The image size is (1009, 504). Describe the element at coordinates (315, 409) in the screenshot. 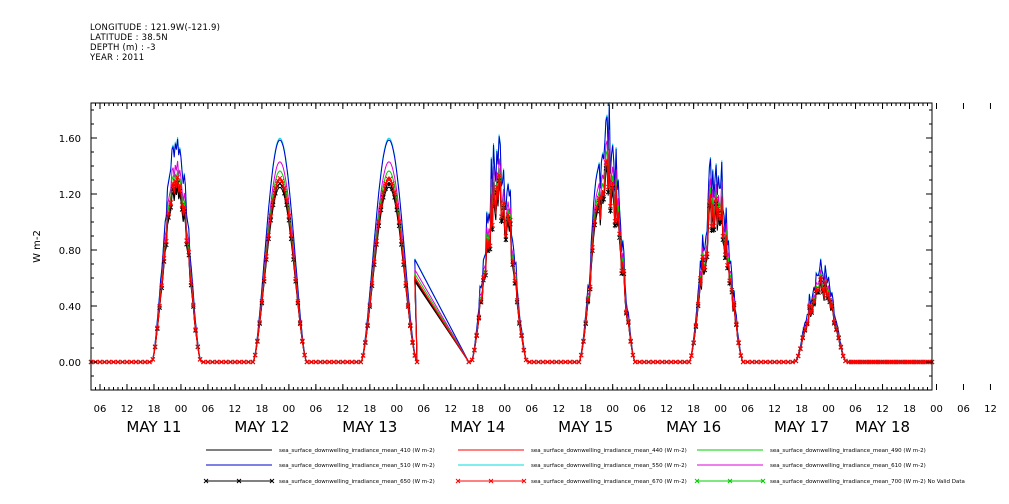

I see `x-tick-label: 06` at that location.